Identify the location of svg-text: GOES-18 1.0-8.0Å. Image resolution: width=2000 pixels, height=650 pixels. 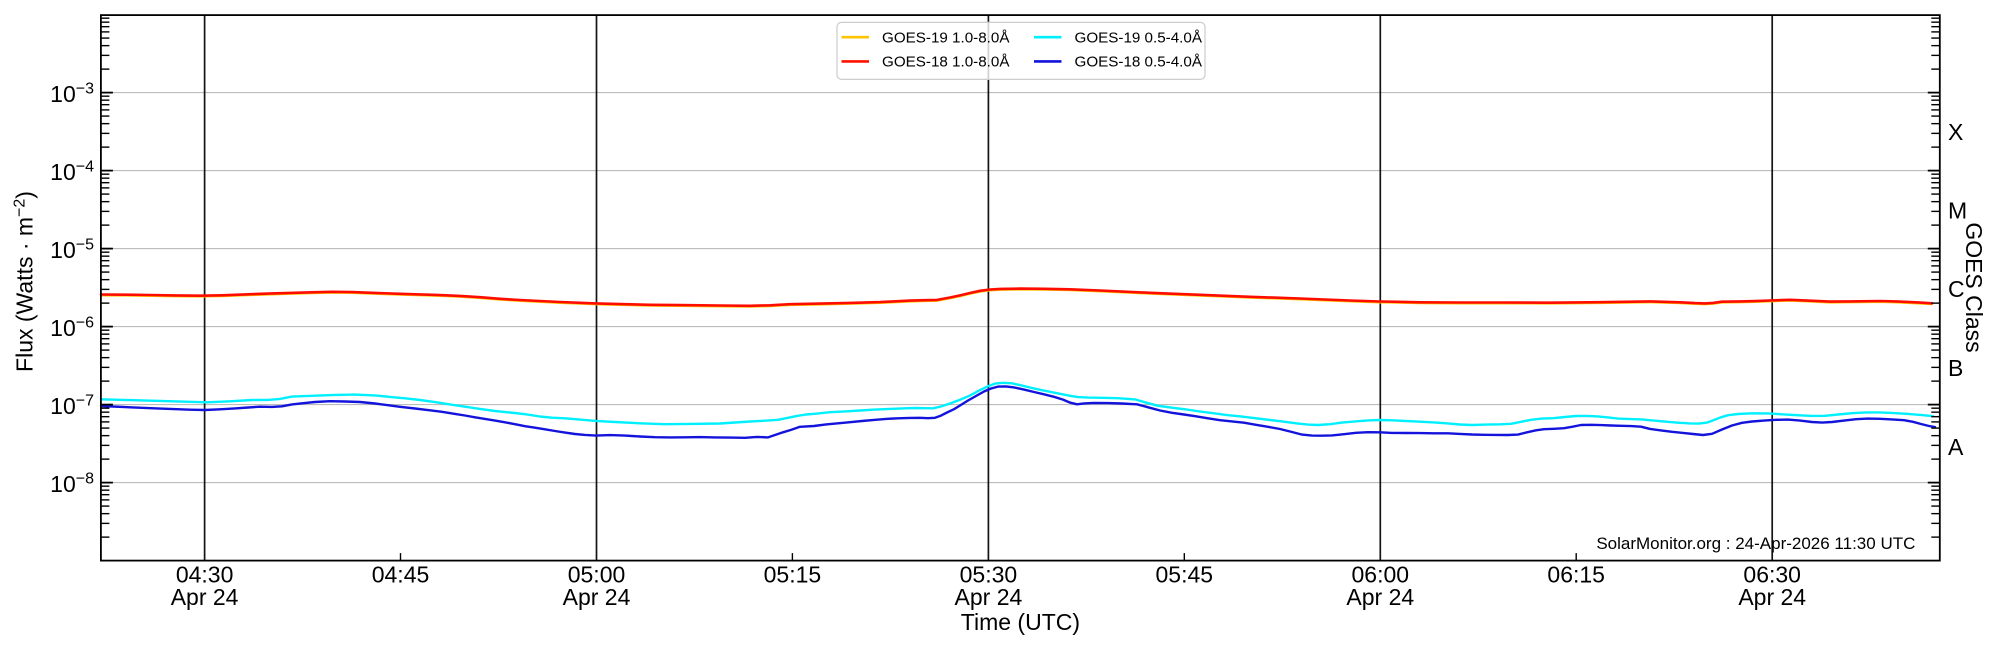
(946, 62).